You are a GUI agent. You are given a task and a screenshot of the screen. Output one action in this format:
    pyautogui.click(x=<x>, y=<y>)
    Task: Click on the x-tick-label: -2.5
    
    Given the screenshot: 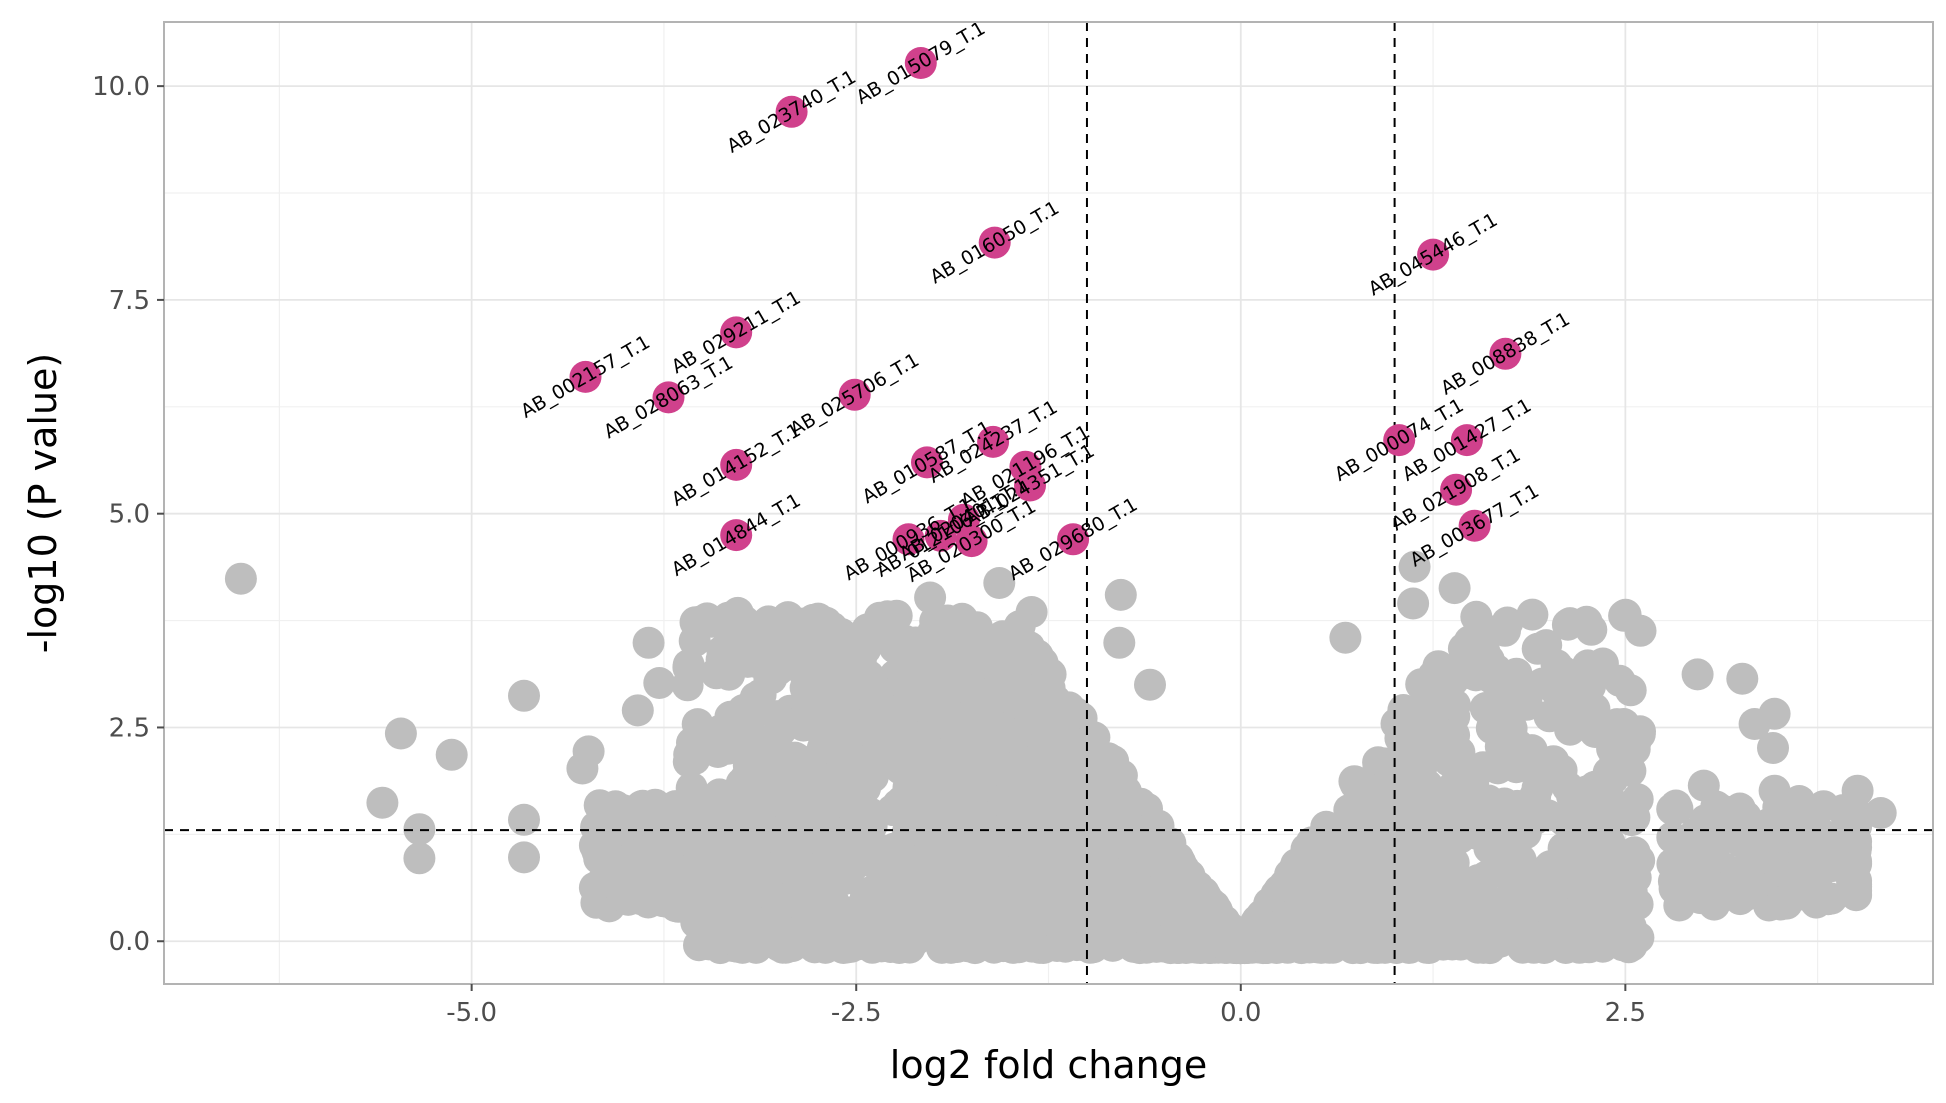 What is the action you would take?
    pyautogui.click(x=856, y=1013)
    